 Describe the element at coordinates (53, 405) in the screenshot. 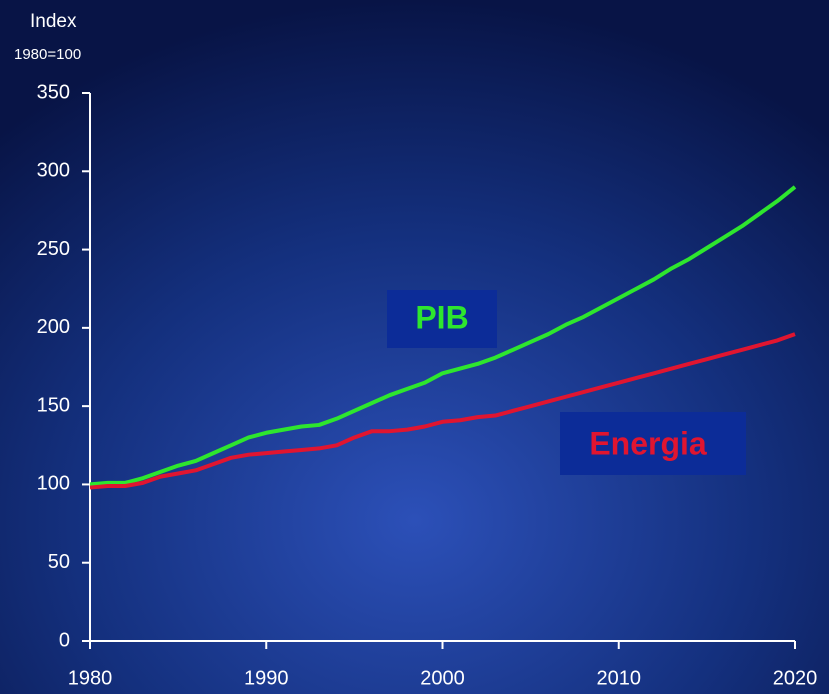

I see `y-tick-label: 150` at that location.